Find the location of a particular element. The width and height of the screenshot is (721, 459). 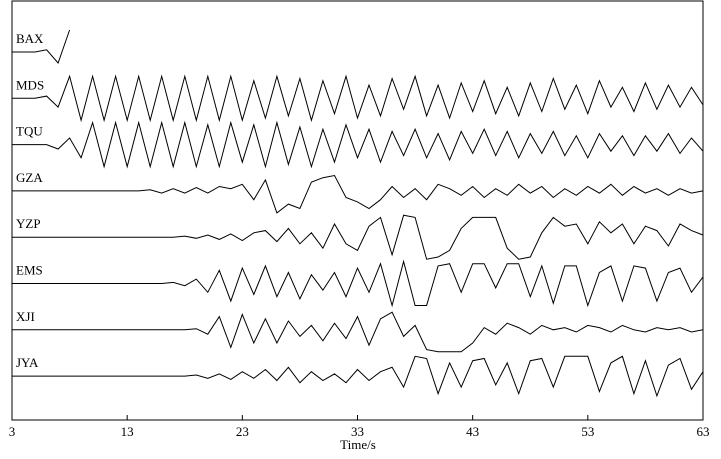

trace-label: MDS is located at coordinates (30, 84).